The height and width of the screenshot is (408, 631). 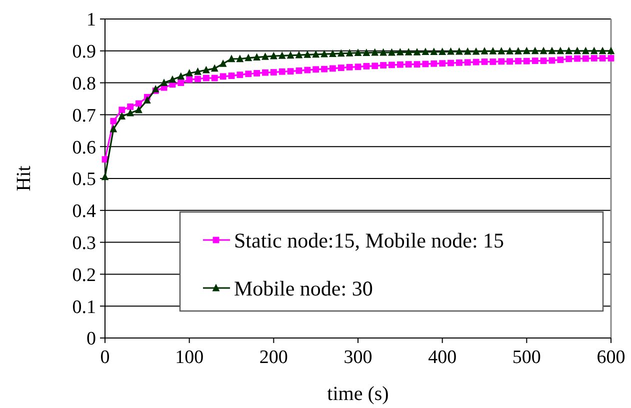 I want to click on y-tick-label: 0.7, so click(x=84, y=115).